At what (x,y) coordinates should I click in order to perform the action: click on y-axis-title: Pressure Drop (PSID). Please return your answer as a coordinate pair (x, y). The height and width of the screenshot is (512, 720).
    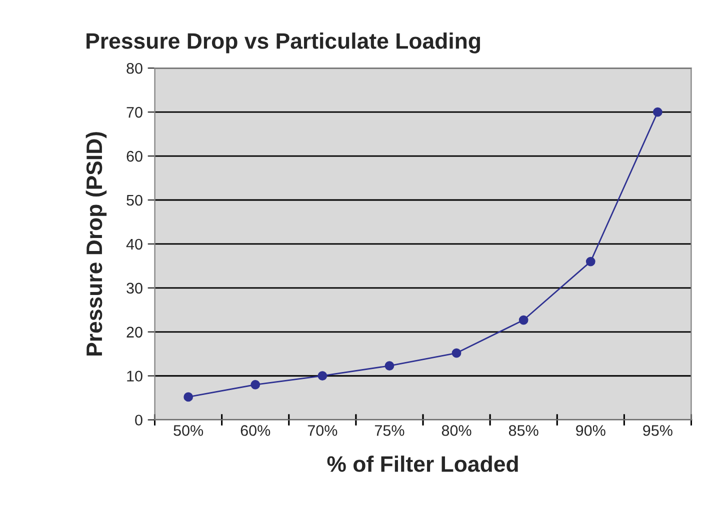
    Looking at the image, I should click on (96, 244).